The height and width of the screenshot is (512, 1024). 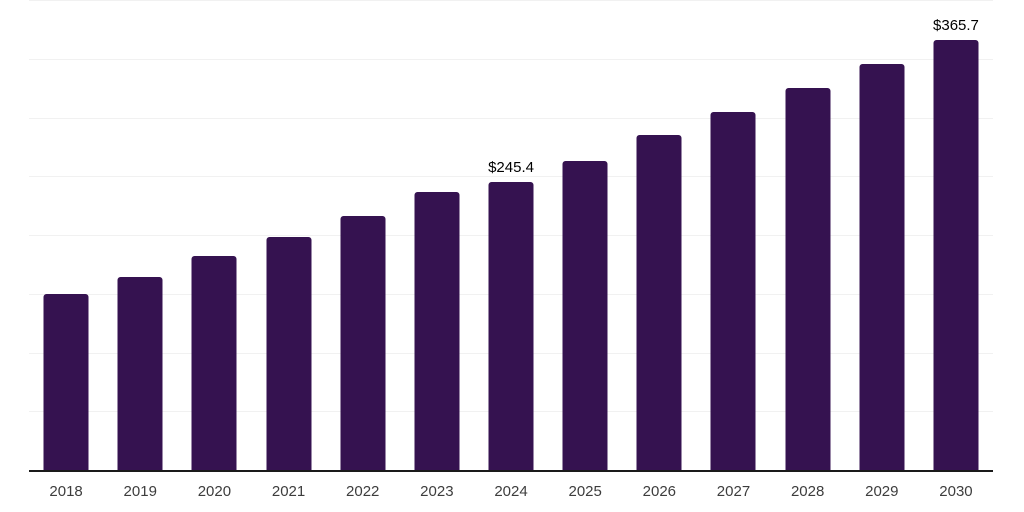 I want to click on x-tick-label-2019: 2019, so click(x=140, y=491).